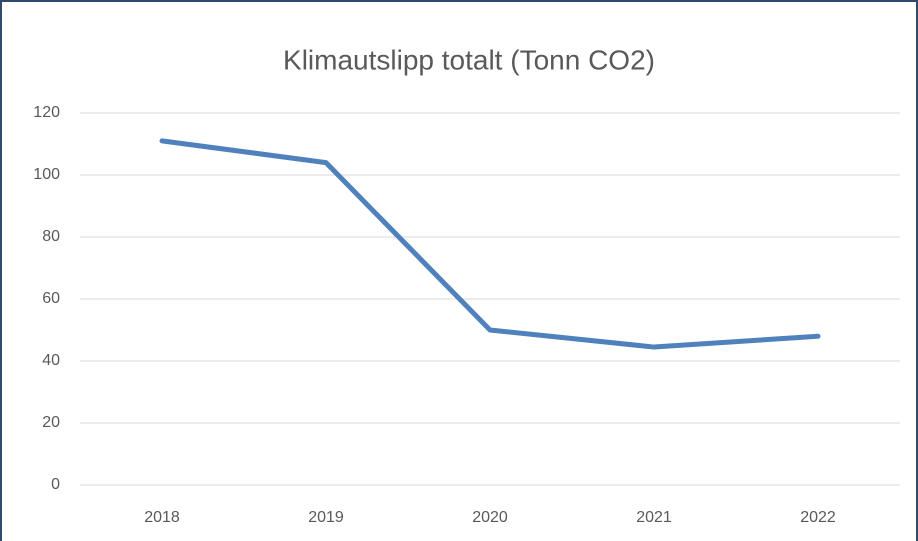 The width and height of the screenshot is (918, 541). What do you see at coordinates (51, 236) in the screenshot?
I see `y-tick-label: 80` at bounding box center [51, 236].